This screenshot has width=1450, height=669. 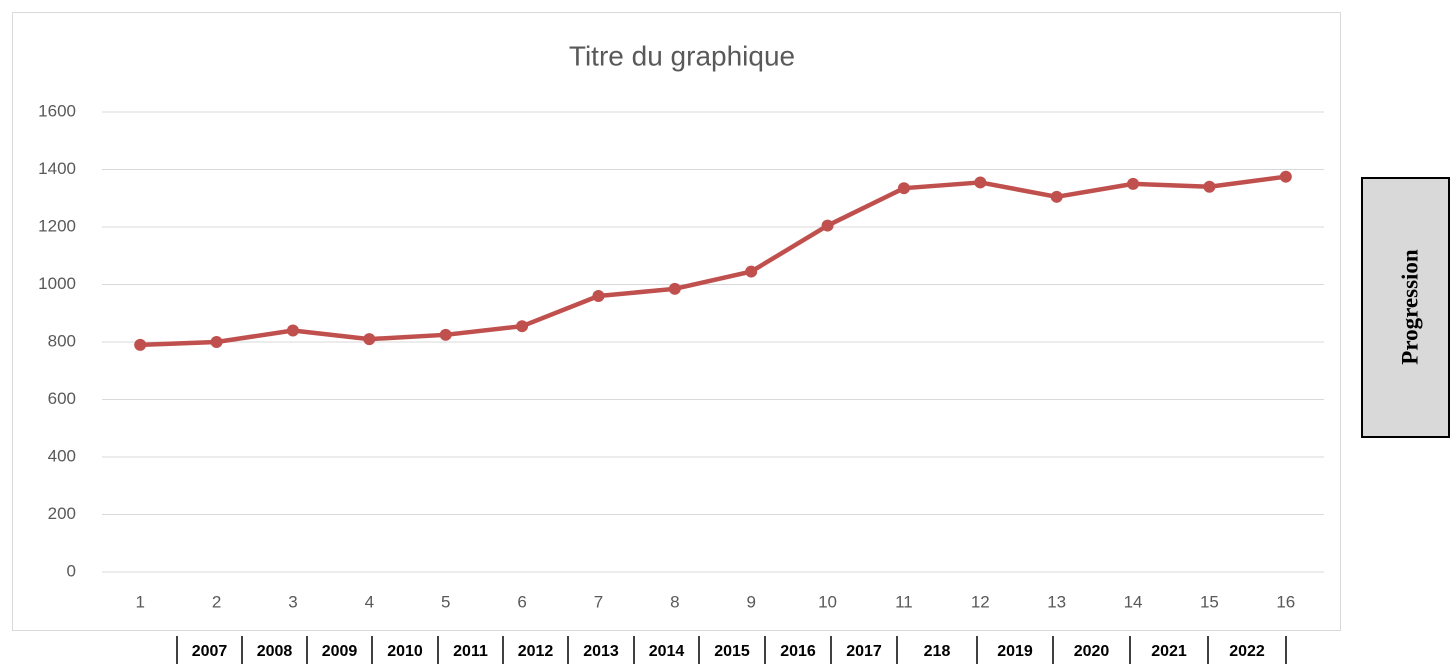 What do you see at coordinates (62, 340) in the screenshot?
I see `y-tick-label: 800` at bounding box center [62, 340].